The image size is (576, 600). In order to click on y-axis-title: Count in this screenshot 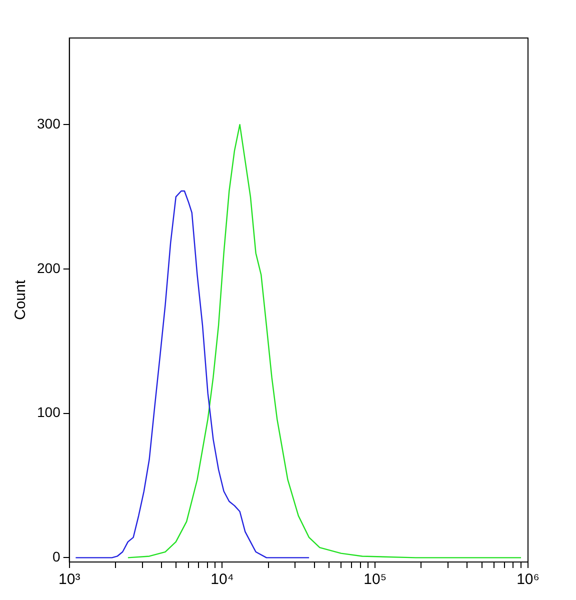, I will do `click(21, 299)`.